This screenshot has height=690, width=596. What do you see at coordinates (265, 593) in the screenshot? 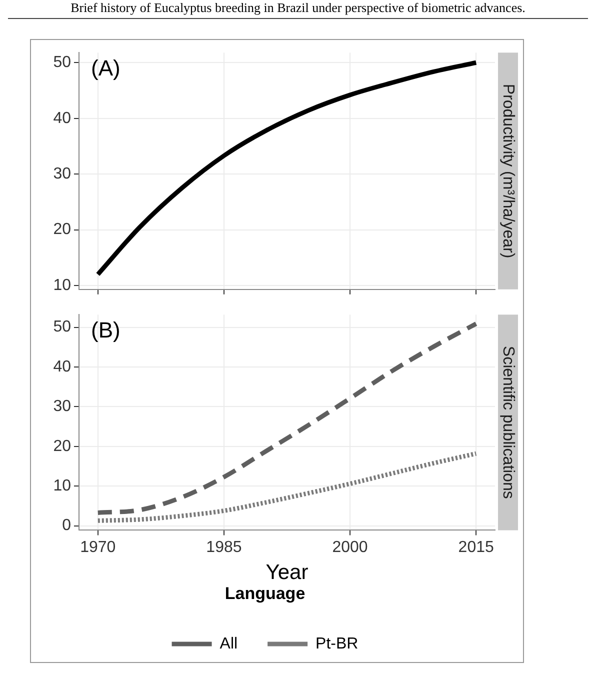
I see `legend-title: Language` at bounding box center [265, 593].